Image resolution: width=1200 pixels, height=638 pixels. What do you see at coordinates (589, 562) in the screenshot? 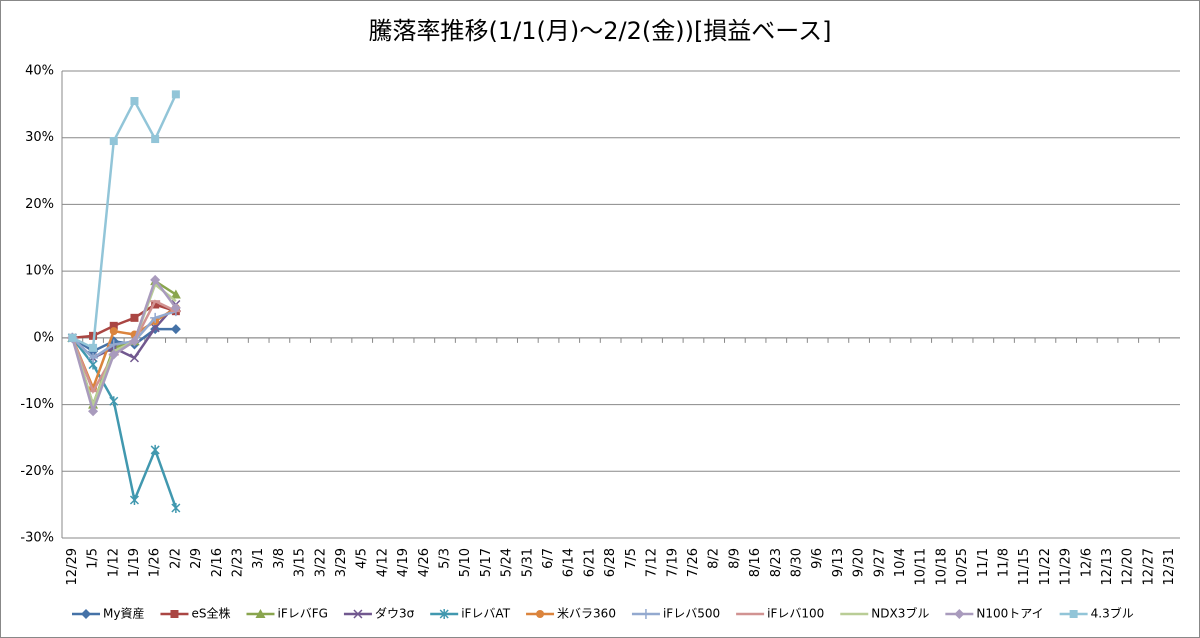
I see `x-tick-label: 6/21` at bounding box center [589, 562].